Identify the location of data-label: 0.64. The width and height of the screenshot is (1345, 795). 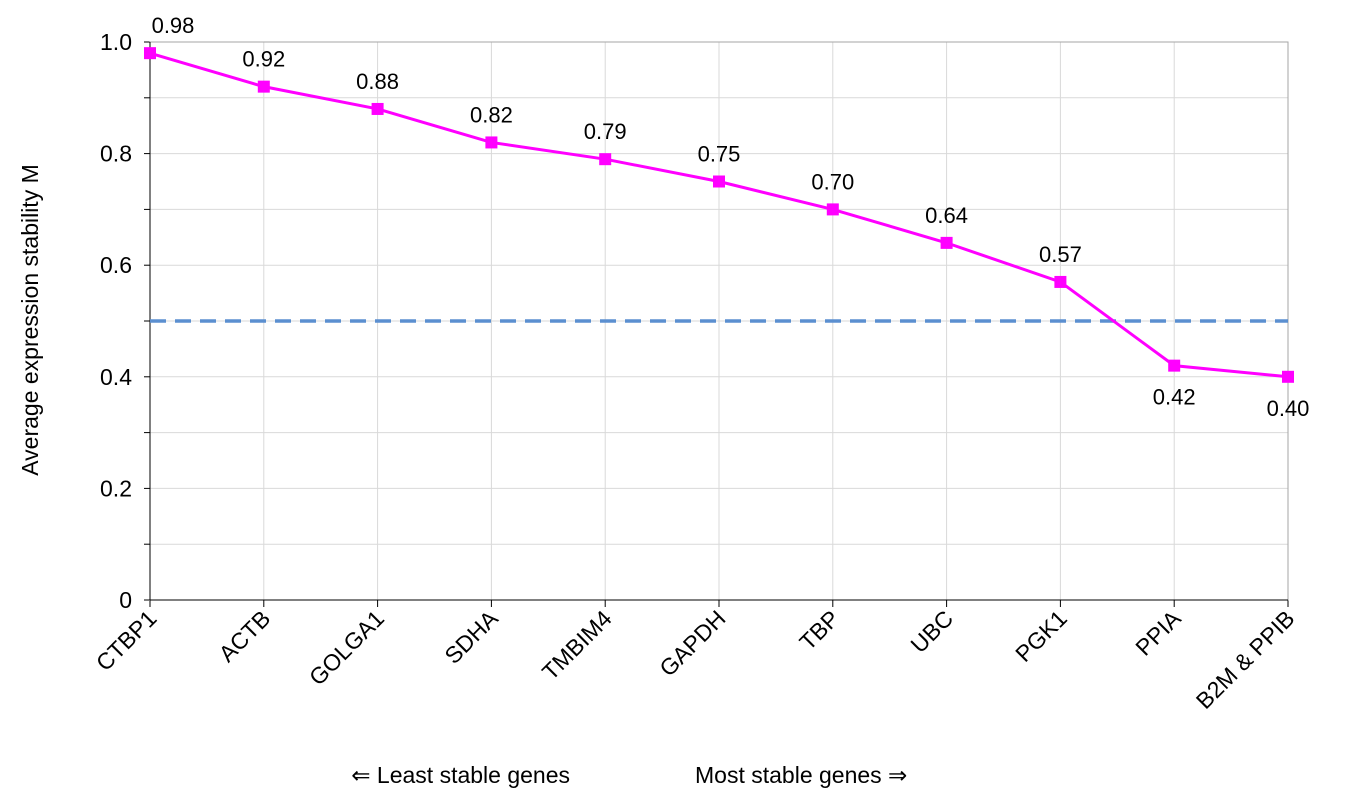
(946, 215).